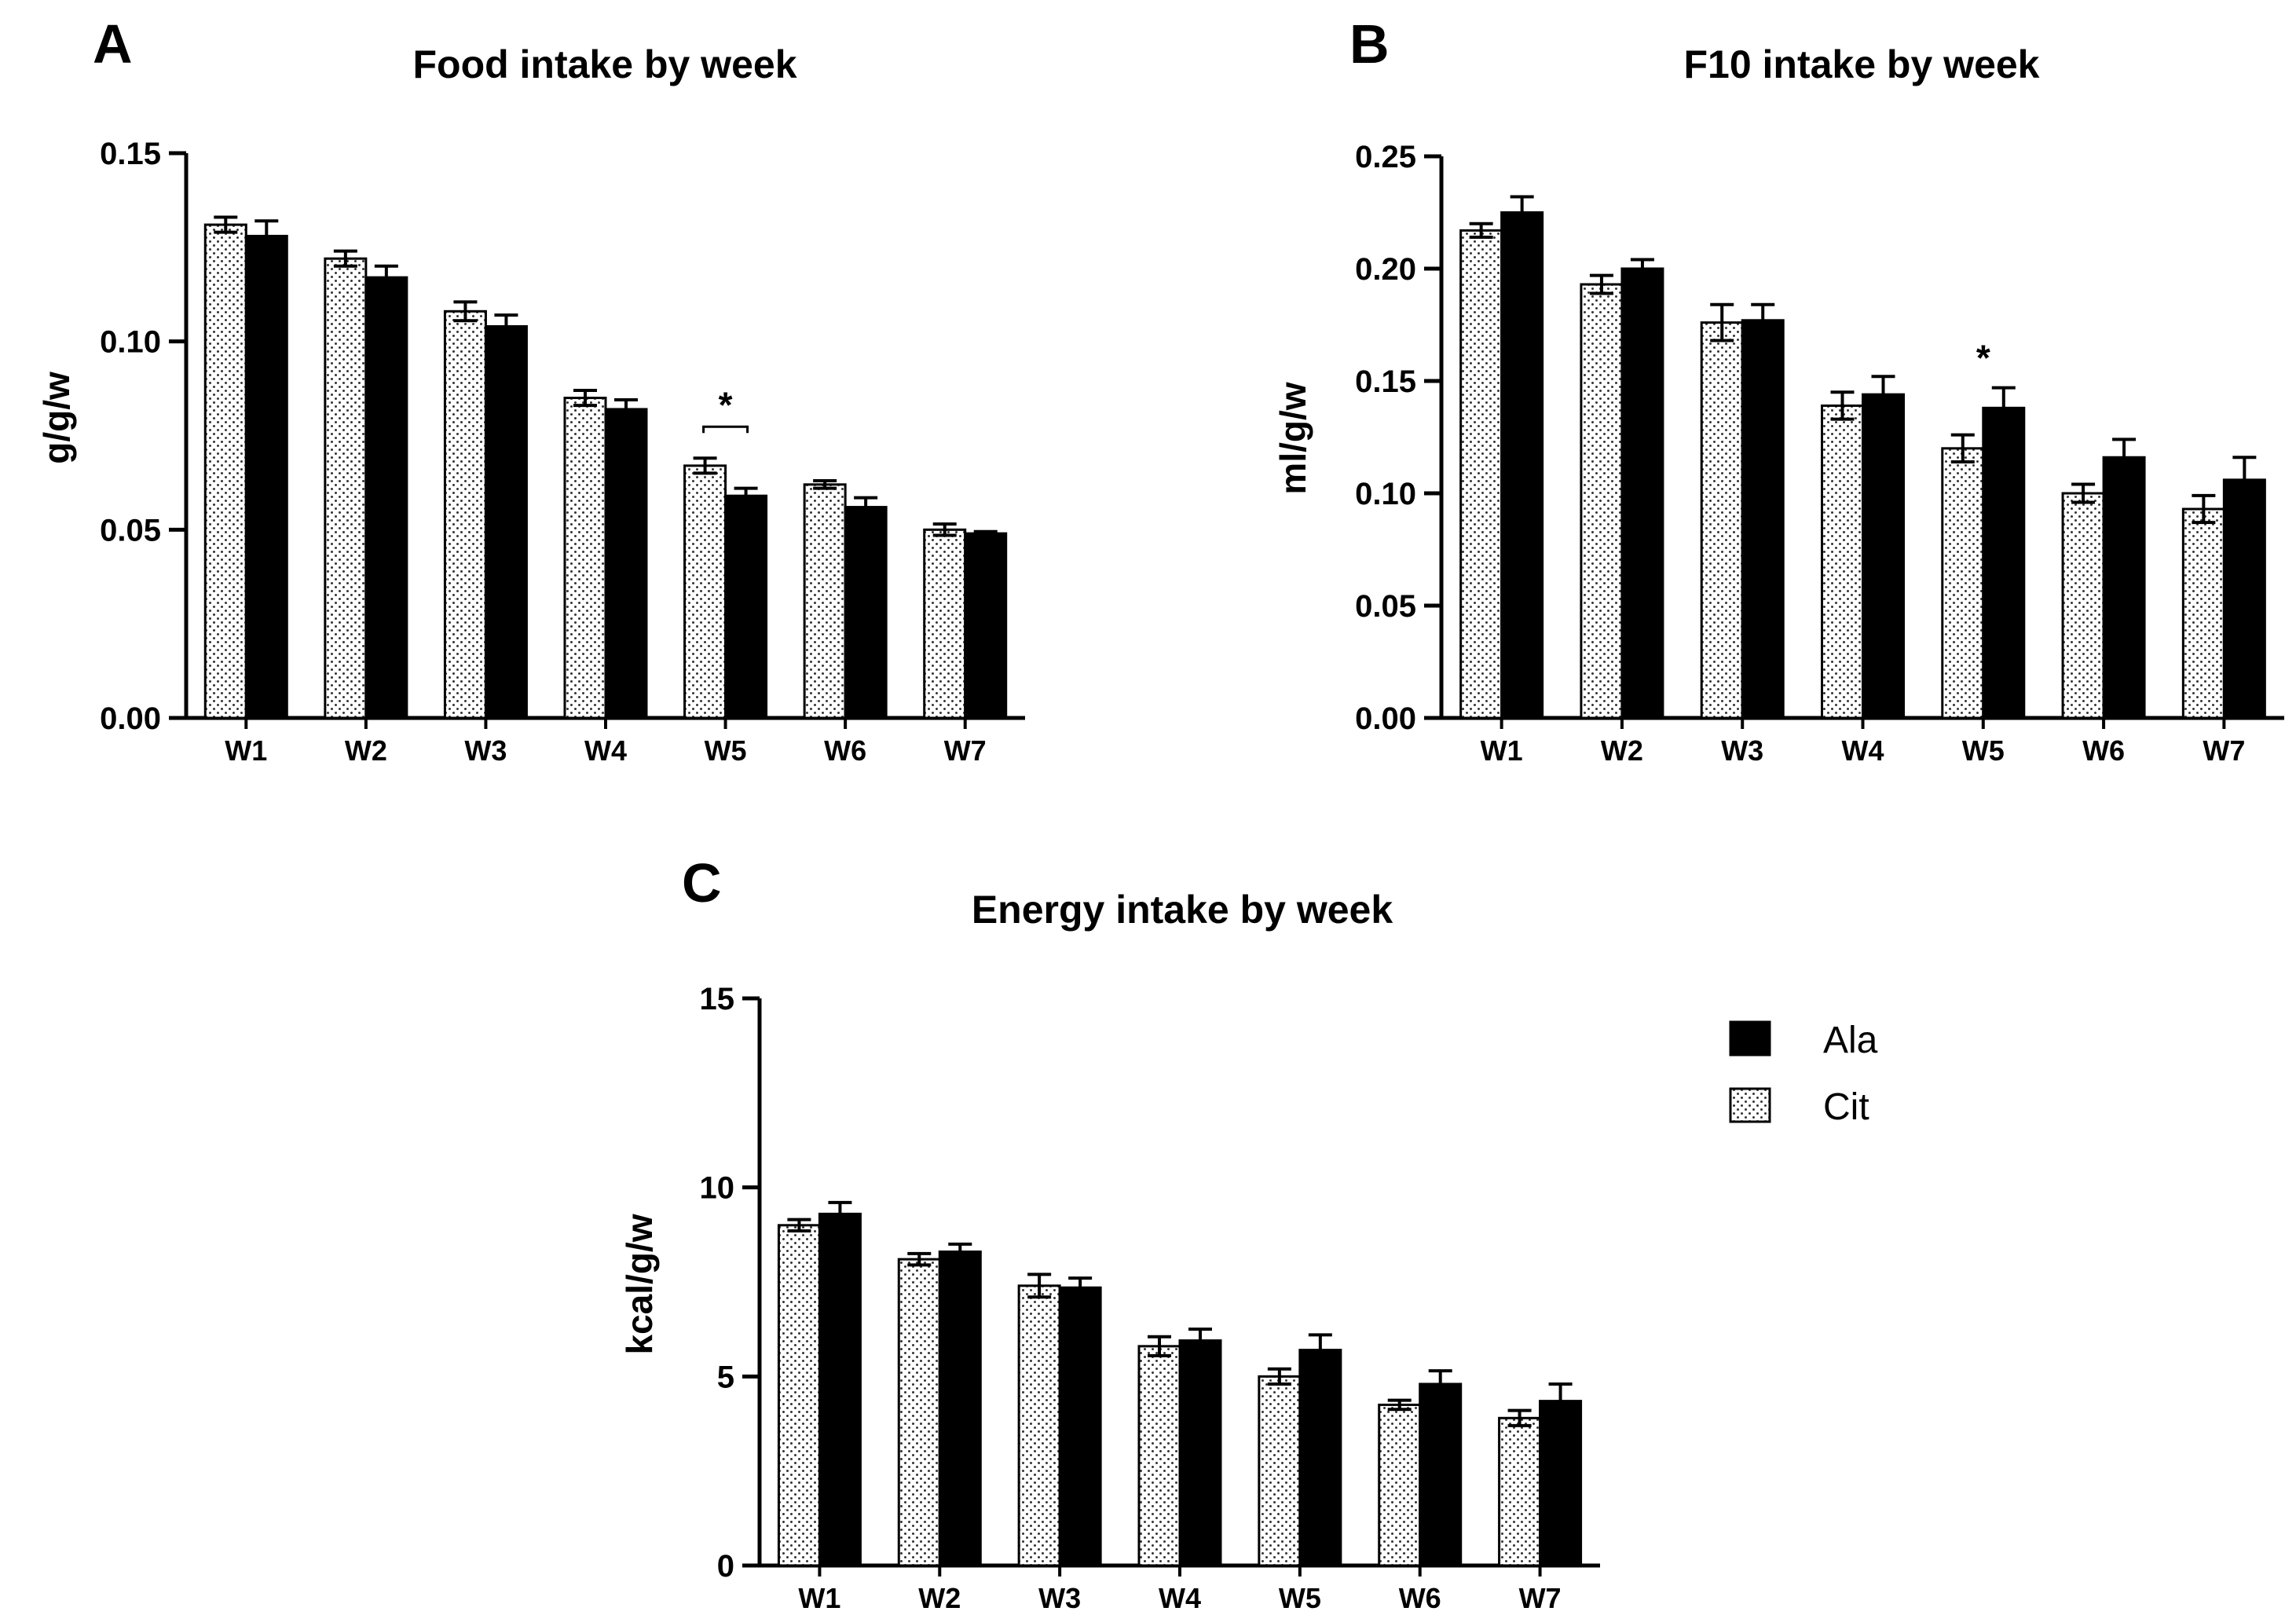 This screenshot has height=1615, width=2296. I want to click on chart-c-category-label: W5, so click(1300, 1598).